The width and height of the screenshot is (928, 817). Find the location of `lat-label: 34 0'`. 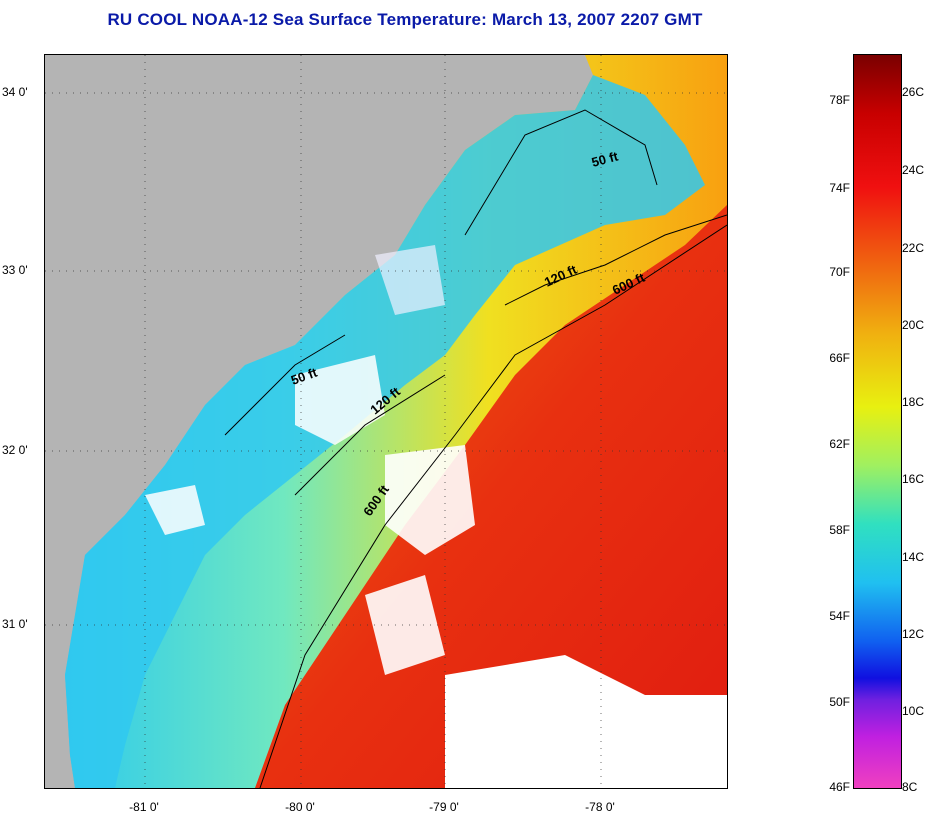

lat-label: 34 0' is located at coordinates (15, 92).